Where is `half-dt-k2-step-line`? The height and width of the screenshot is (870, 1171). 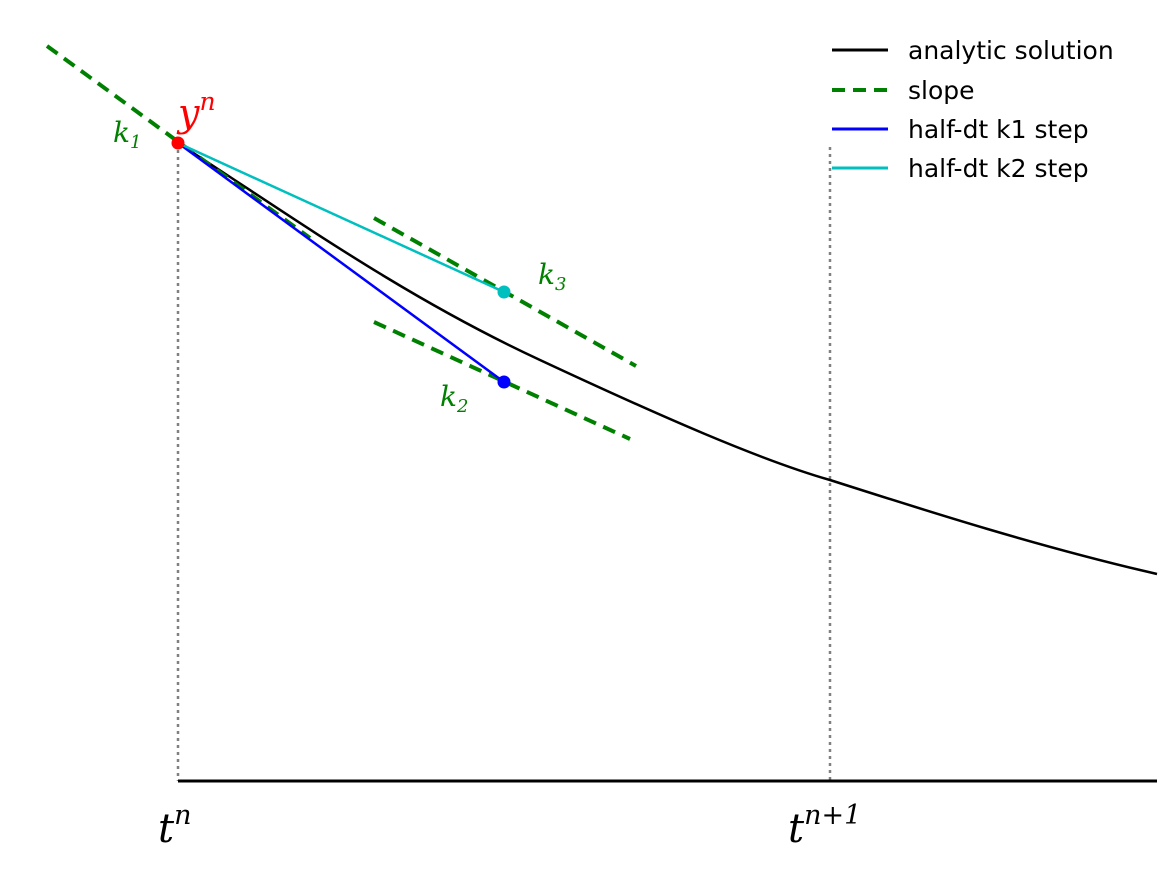 half-dt-k2-step-line is located at coordinates (341, 217).